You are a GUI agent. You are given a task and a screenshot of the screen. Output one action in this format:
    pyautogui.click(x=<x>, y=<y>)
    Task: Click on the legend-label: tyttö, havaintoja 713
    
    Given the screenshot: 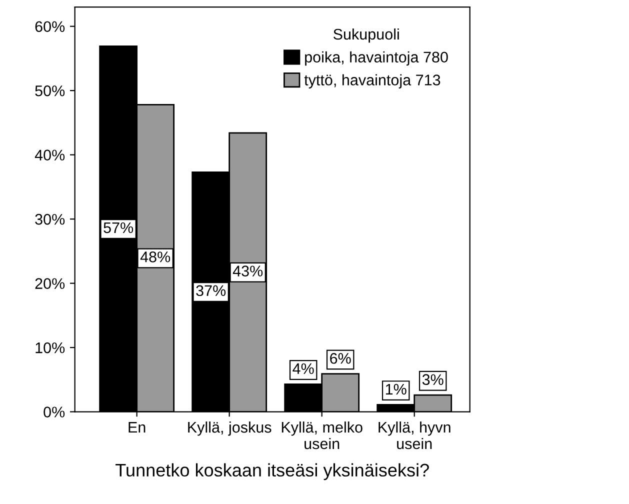 What is the action you would take?
    pyautogui.click(x=372, y=81)
    